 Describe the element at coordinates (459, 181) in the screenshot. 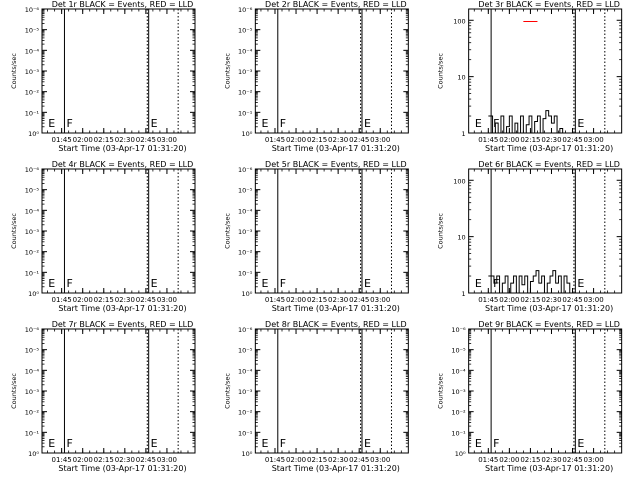

I see `y-tick-label: 100` at that location.